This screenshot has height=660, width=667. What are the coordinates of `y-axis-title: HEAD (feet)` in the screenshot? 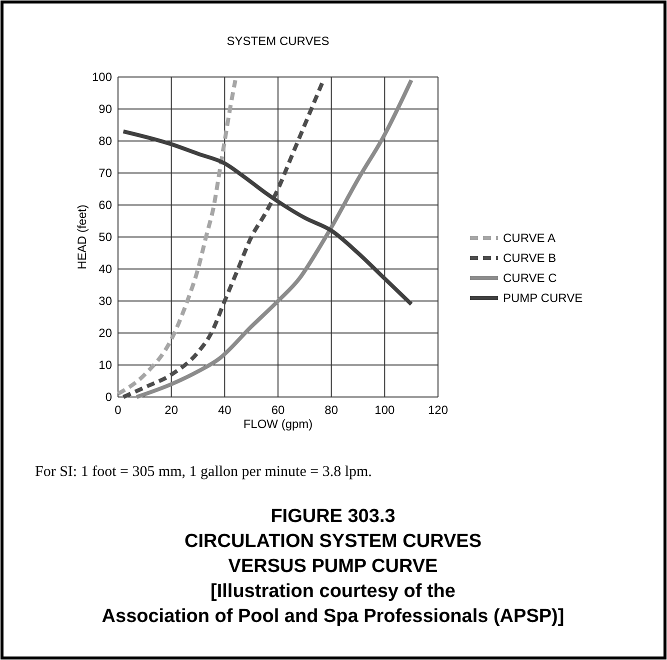 It's located at (82, 237).